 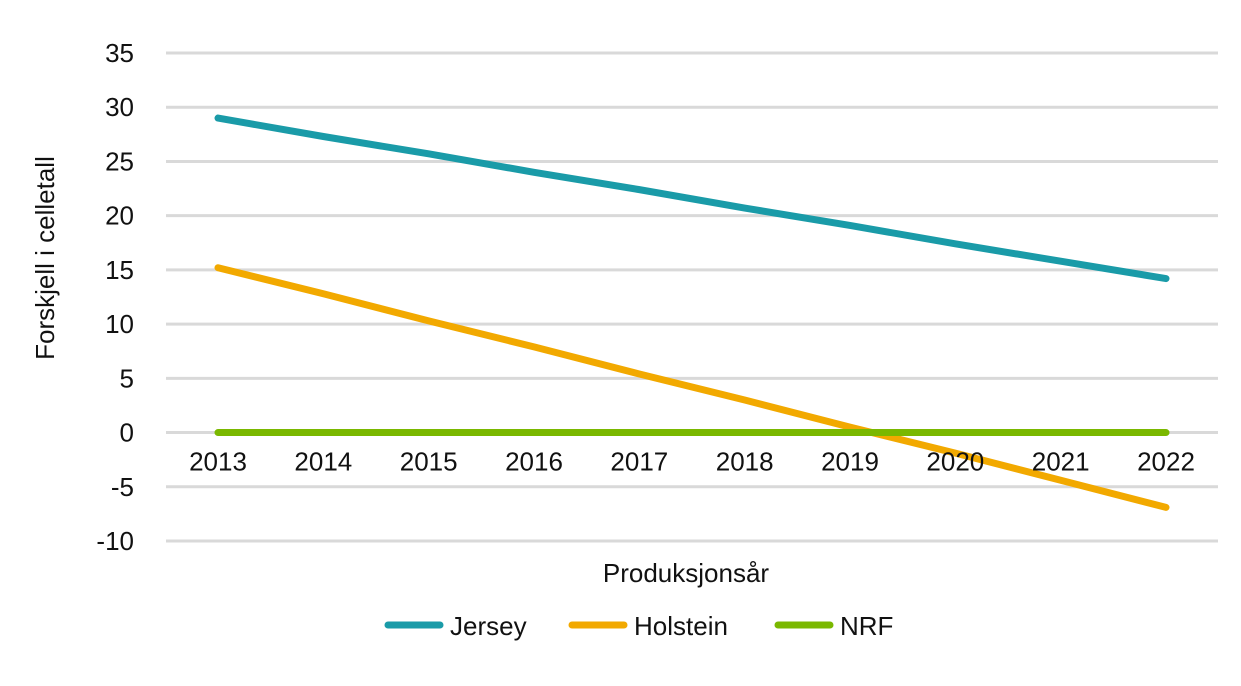 What do you see at coordinates (127, 433) in the screenshot?
I see `y-tick-label: 0` at bounding box center [127, 433].